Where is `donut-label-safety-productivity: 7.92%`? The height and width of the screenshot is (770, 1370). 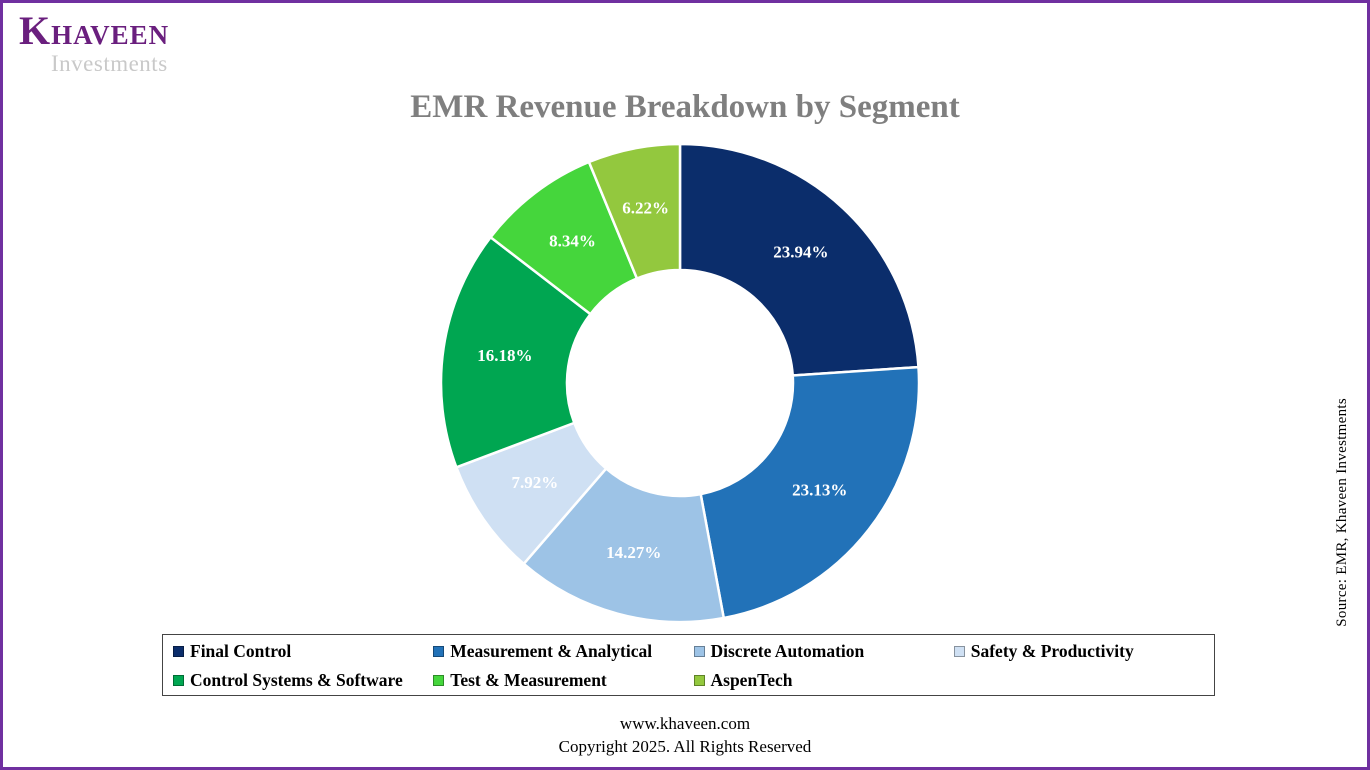 donut-label-safety-productivity: 7.92% is located at coordinates (535, 482).